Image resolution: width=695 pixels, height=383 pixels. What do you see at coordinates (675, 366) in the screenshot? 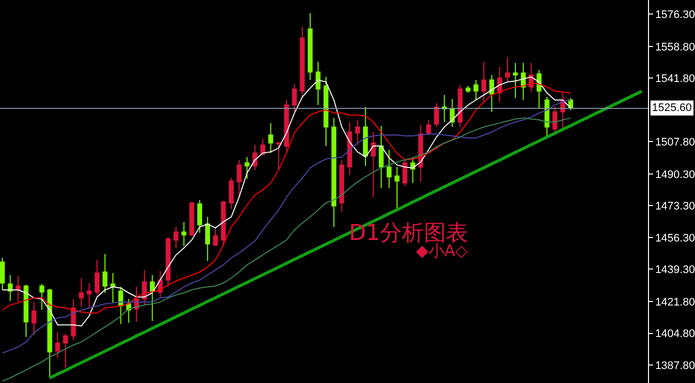
I see `y-tick-label: 1387.80` at bounding box center [675, 366].